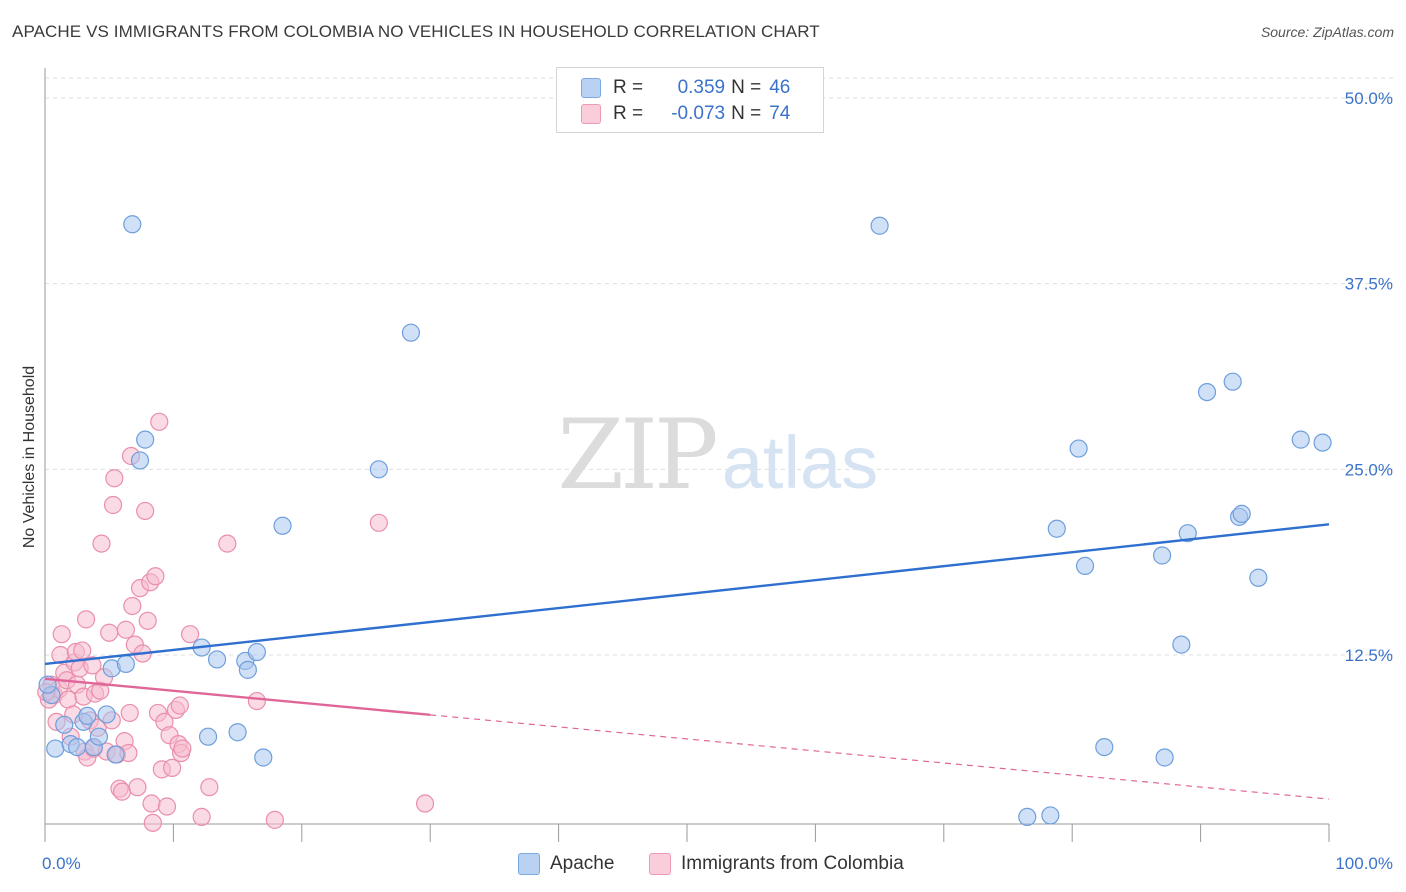 The height and width of the screenshot is (892, 1406). What do you see at coordinates (780, 113) in the screenshot?
I see `legend-n-value: 74` at bounding box center [780, 113].